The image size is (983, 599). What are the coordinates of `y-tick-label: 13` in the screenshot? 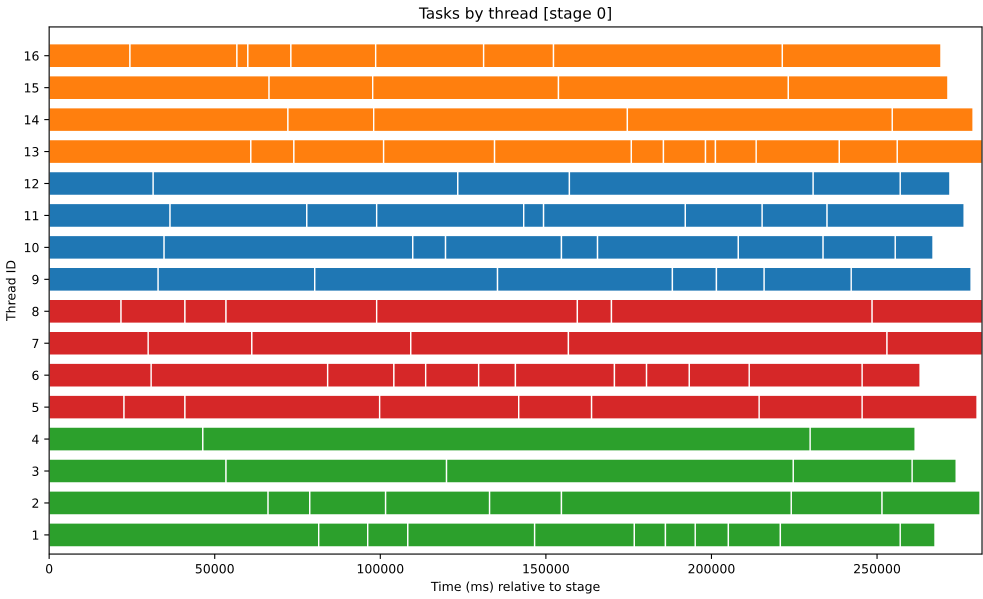 It's located at (31, 151).